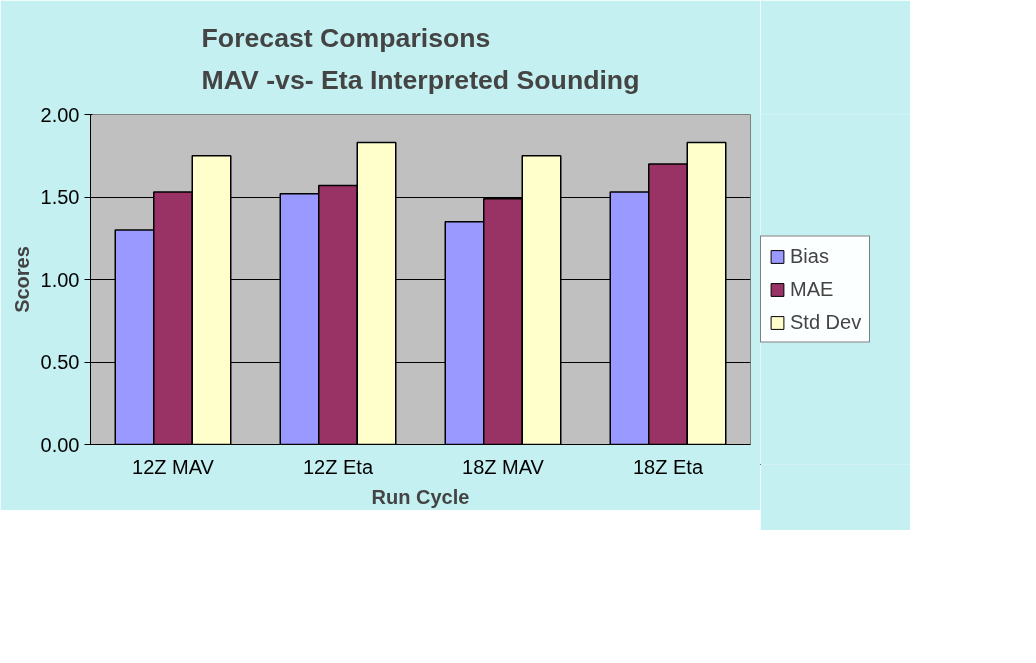 Image resolution: width=1036 pixels, height=663 pixels. What do you see at coordinates (809, 256) in the screenshot?
I see `legend-label: Bias` at bounding box center [809, 256].